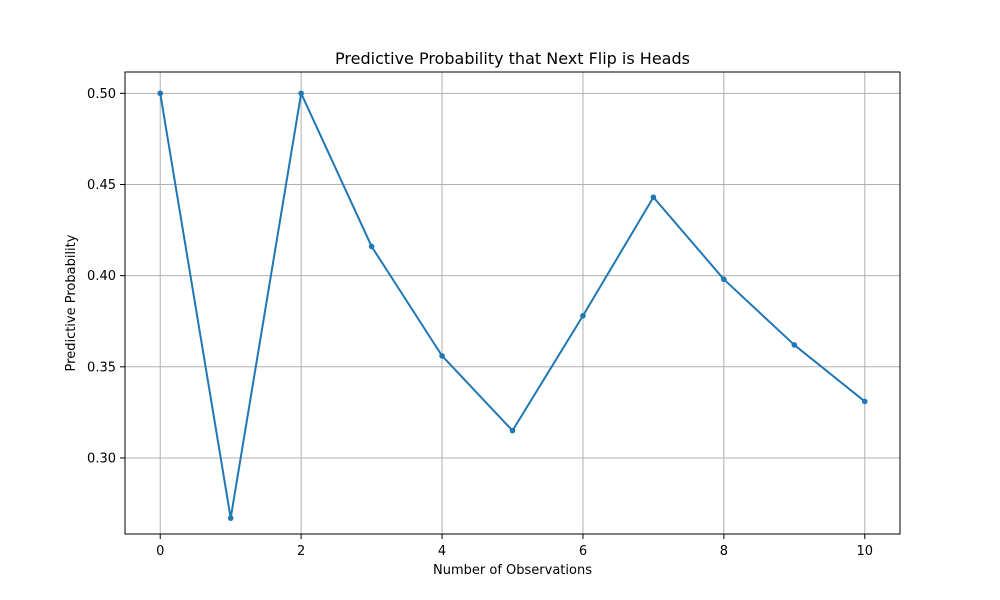 The height and width of the screenshot is (600, 1000). What do you see at coordinates (101, 276) in the screenshot?
I see `y-tick-label: 0.40` at bounding box center [101, 276].